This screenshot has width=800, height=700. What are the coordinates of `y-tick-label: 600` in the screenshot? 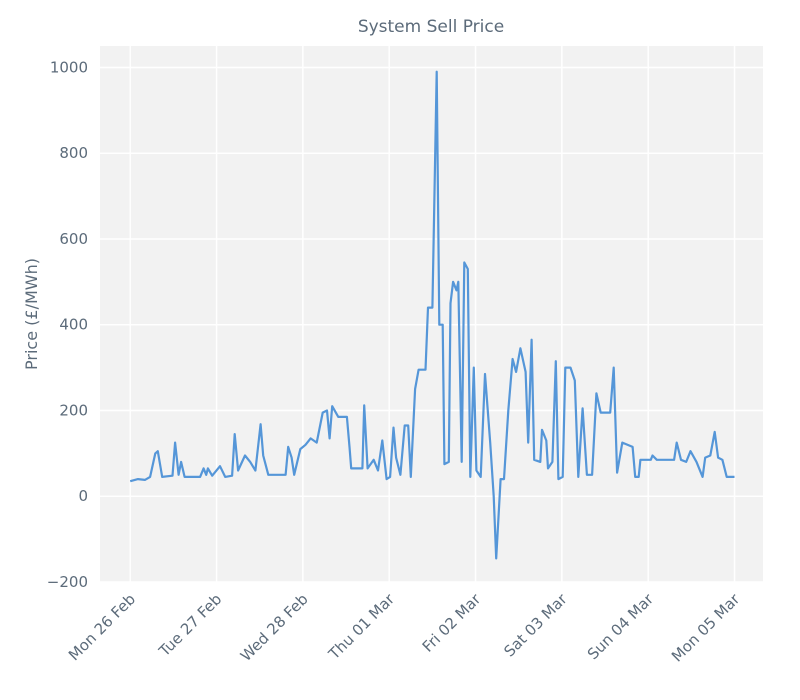 It's located at (73, 239).